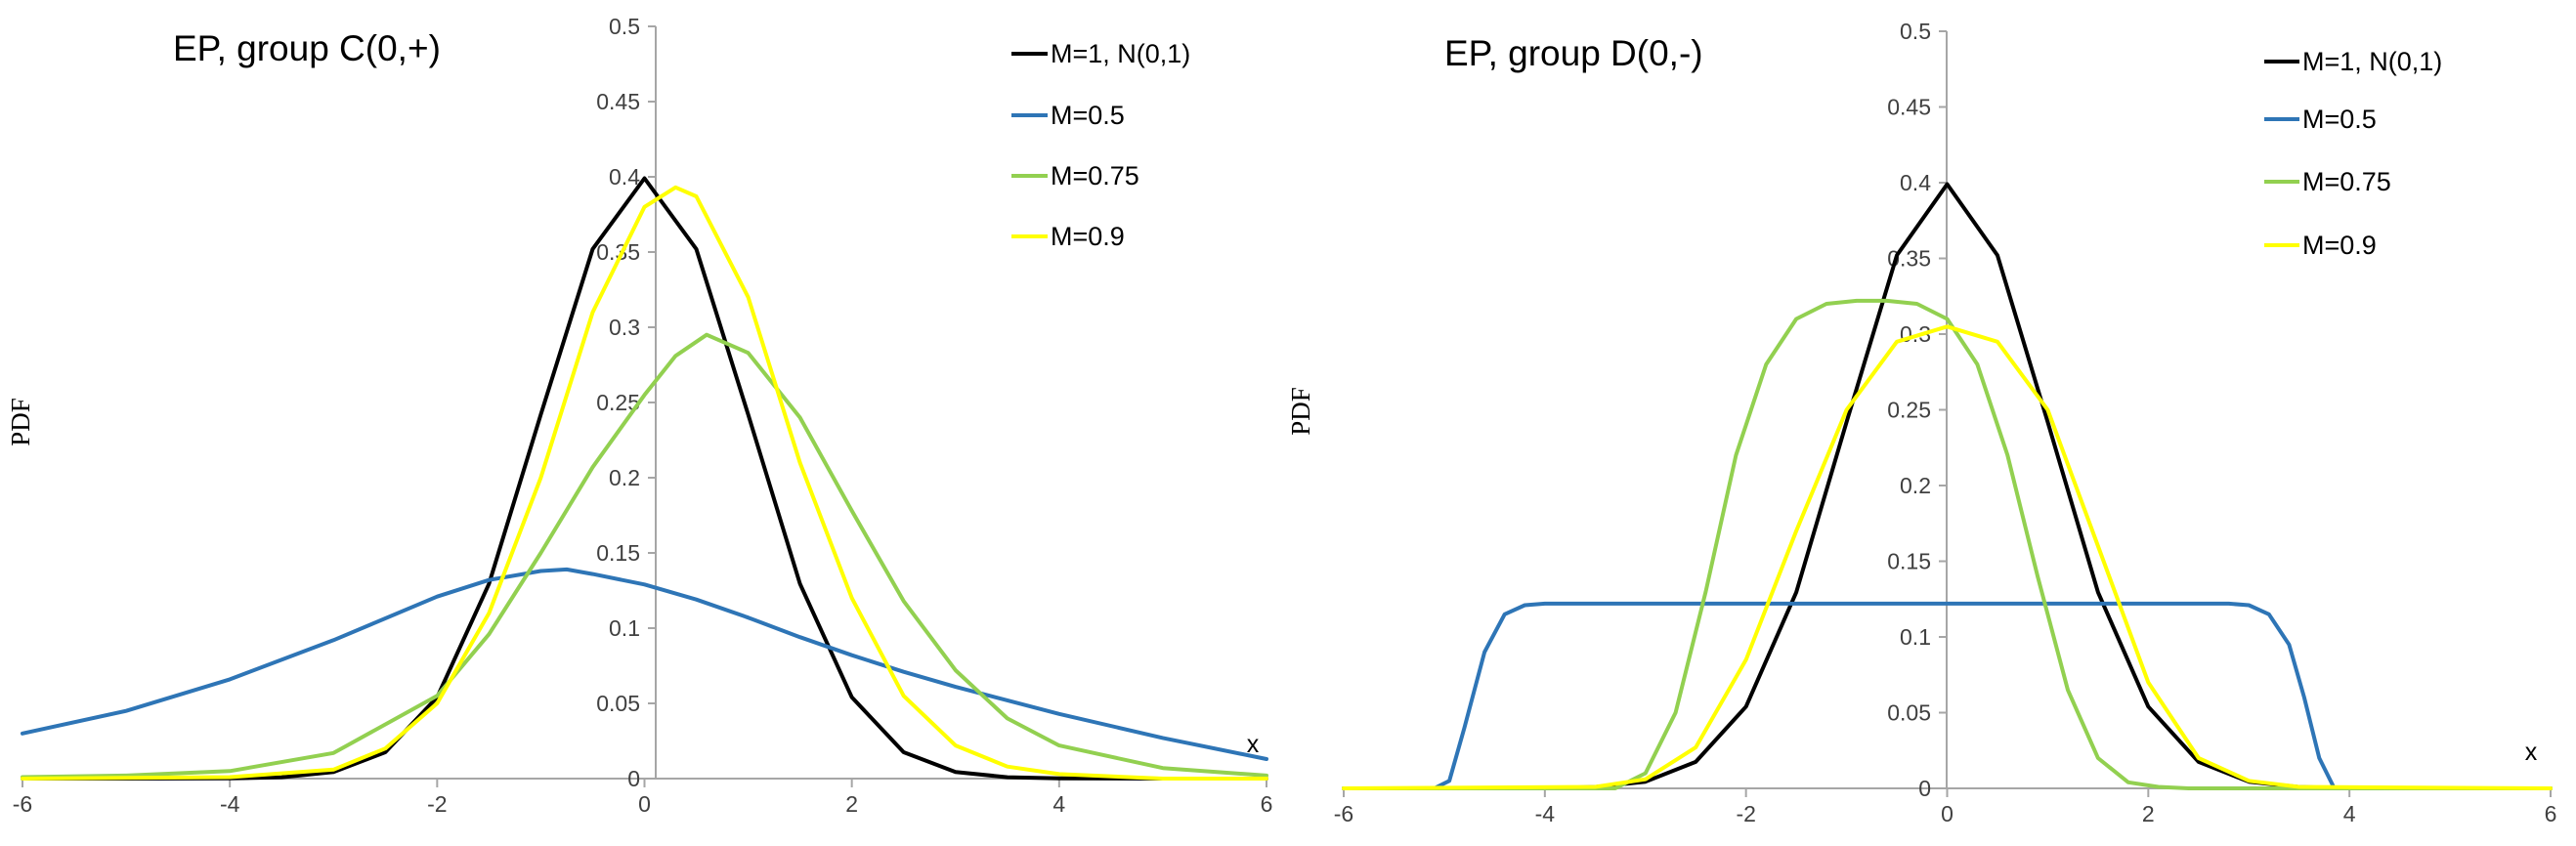 Image resolution: width=2576 pixels, height=846 pixels. What do you see at coordinates (1573, 53) in the screenshot?
I see `chart-title: EP, group D(0,-)` at bounding box center [1573, 53].